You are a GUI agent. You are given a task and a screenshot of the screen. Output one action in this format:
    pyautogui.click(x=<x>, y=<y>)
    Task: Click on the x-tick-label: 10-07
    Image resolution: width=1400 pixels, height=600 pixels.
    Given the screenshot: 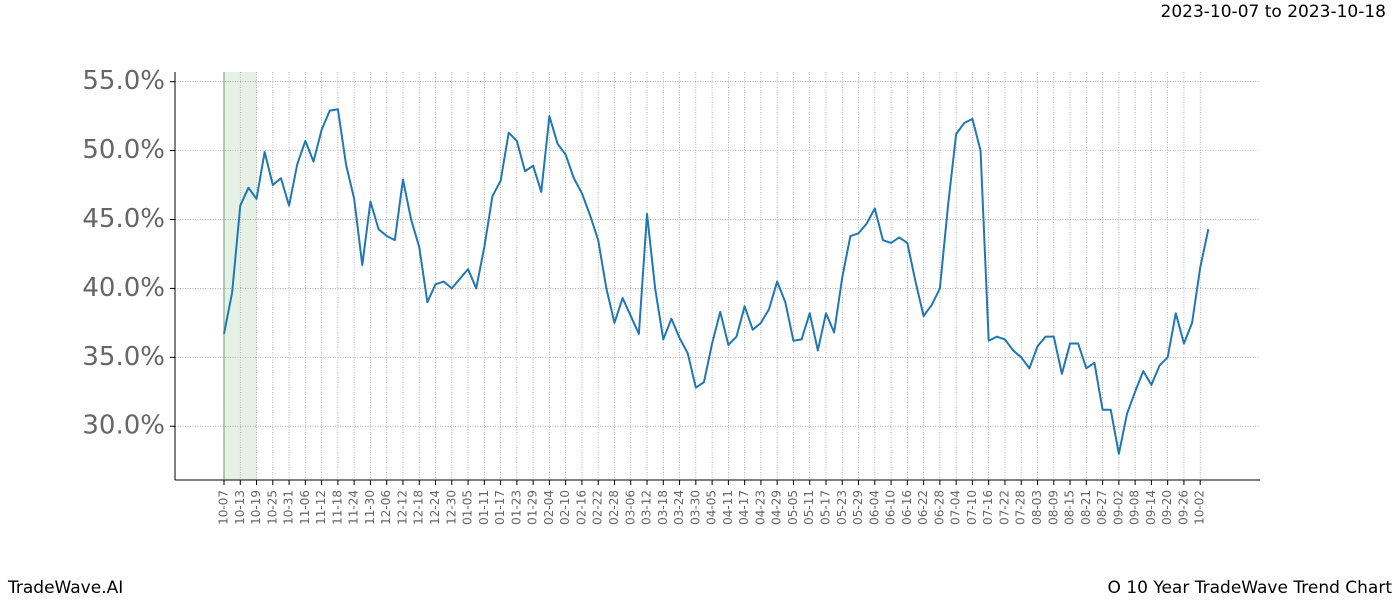 What is the action you would take?
    pyautogui.click(x=224, y=507)
    